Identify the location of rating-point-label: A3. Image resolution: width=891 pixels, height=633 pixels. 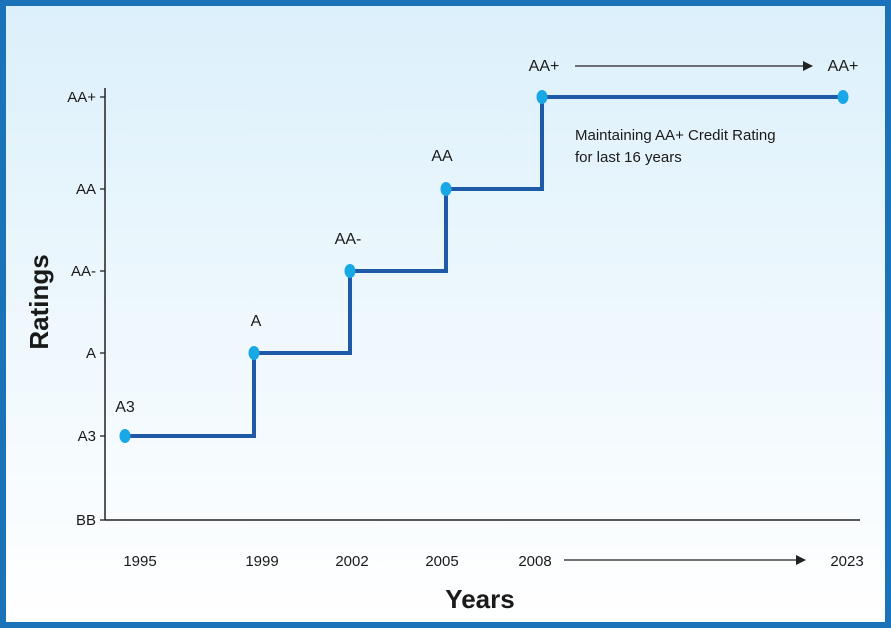
(125, 407).